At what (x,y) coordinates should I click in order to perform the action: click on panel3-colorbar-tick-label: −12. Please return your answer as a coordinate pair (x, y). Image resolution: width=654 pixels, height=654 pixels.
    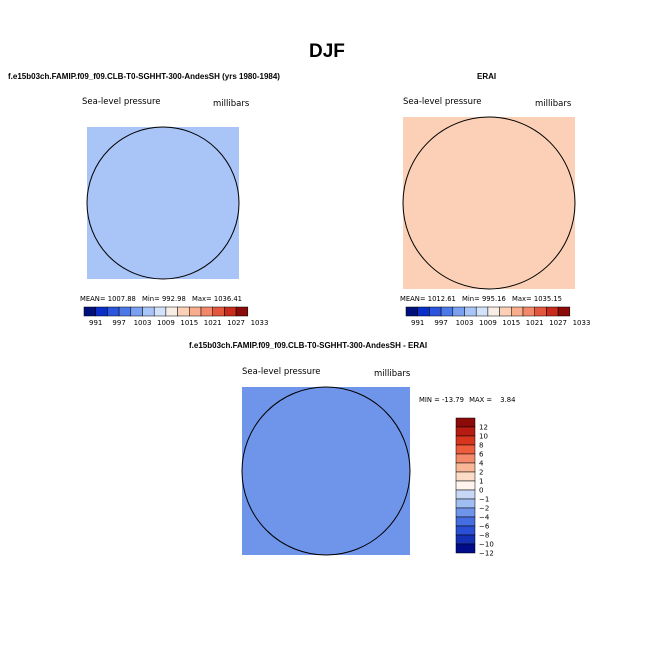
    Looking at the image, I should click on (486, 554).